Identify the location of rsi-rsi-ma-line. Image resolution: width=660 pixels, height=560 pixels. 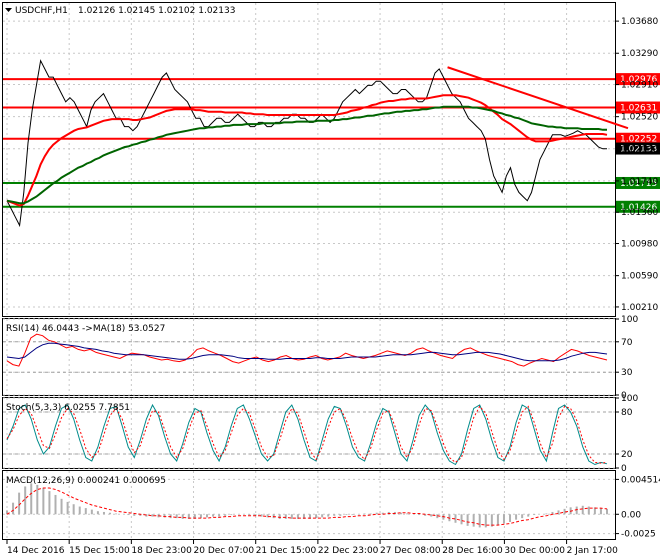
(307, 352).